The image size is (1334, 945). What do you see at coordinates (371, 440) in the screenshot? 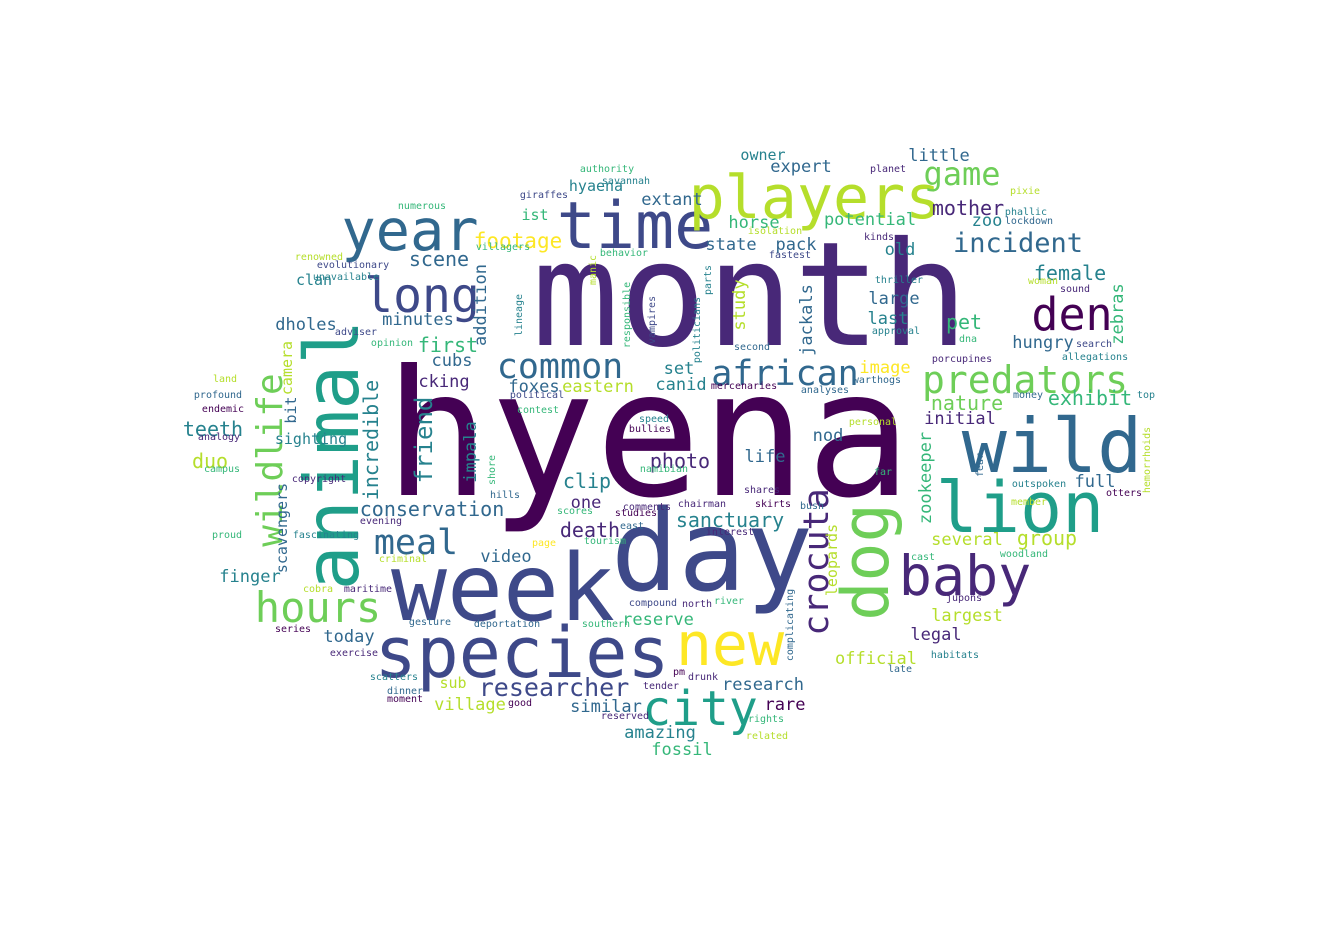
I see `word-incredible: incredible` at bounding box center [371, 440].